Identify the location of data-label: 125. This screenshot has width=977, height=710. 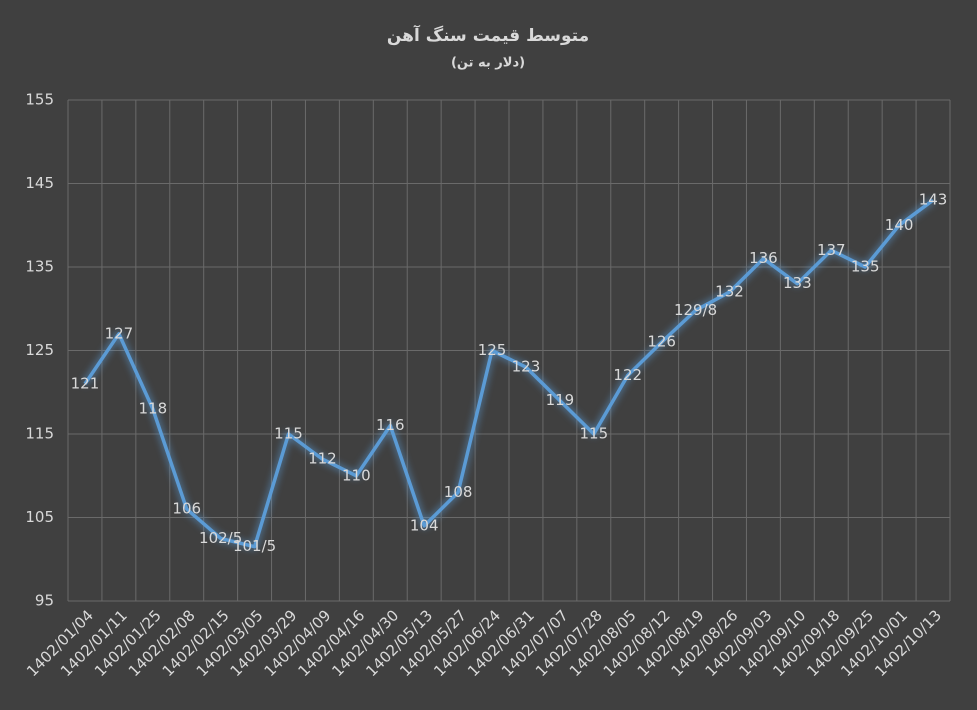
(492, 350).